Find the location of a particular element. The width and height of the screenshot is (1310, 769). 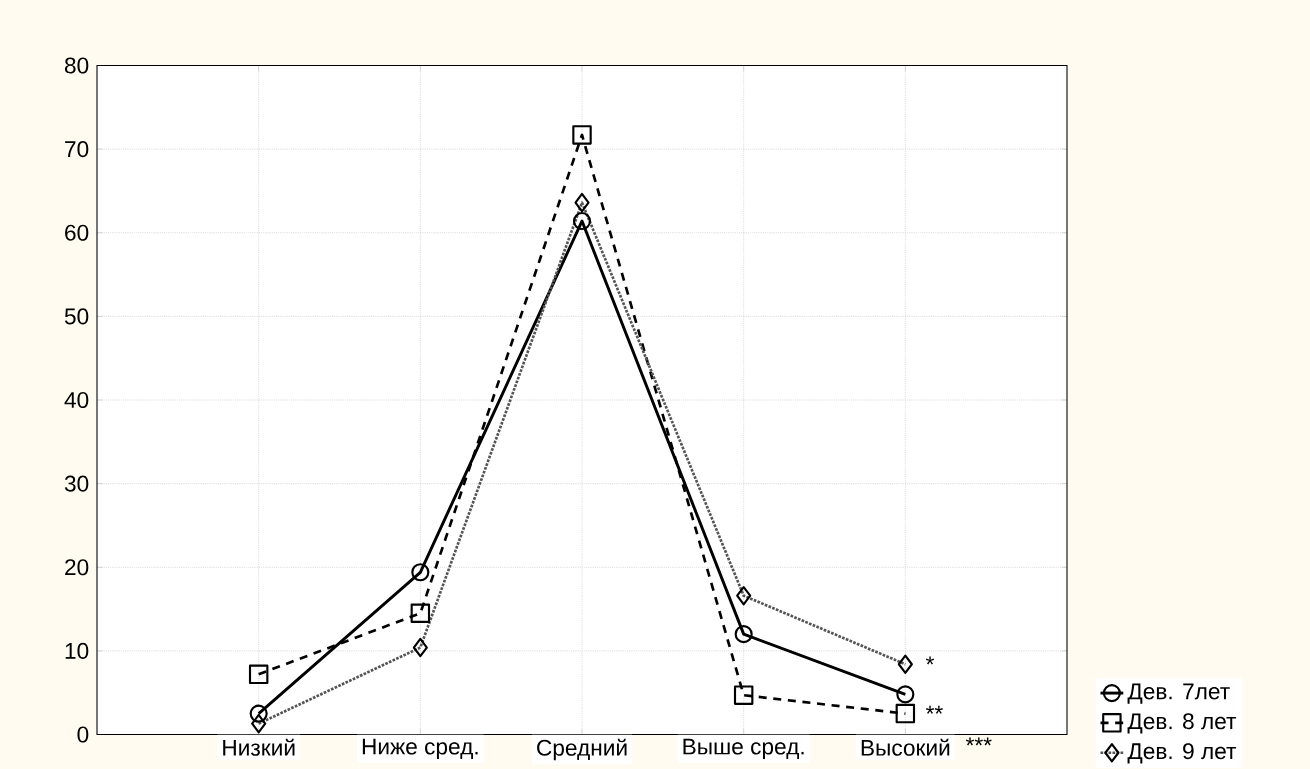

legend-label: Дев. 7лет is located at coordinates (1178, 693).